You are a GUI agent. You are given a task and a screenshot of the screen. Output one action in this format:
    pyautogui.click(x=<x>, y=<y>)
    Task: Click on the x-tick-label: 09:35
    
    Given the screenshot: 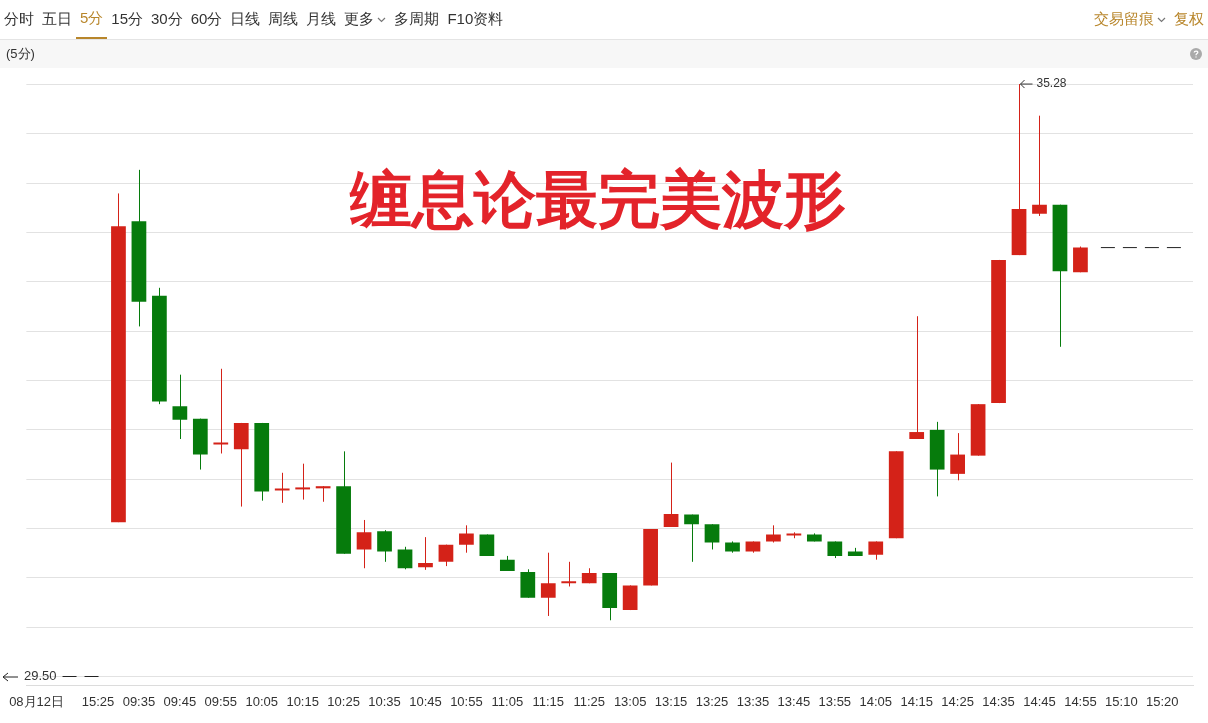 What is the action you would take?
    pyautogui.click(x=139, y=701)
    